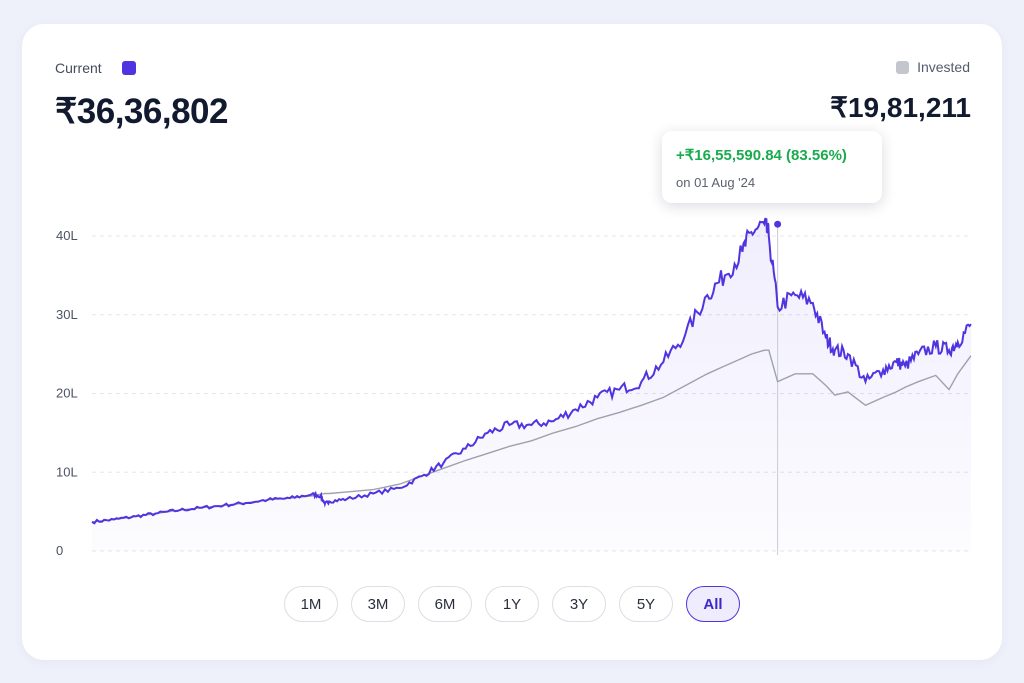 The width and height of the screenshot is (1024, 683). I want to click on y-tick-label: 30L, so click(67, 314).